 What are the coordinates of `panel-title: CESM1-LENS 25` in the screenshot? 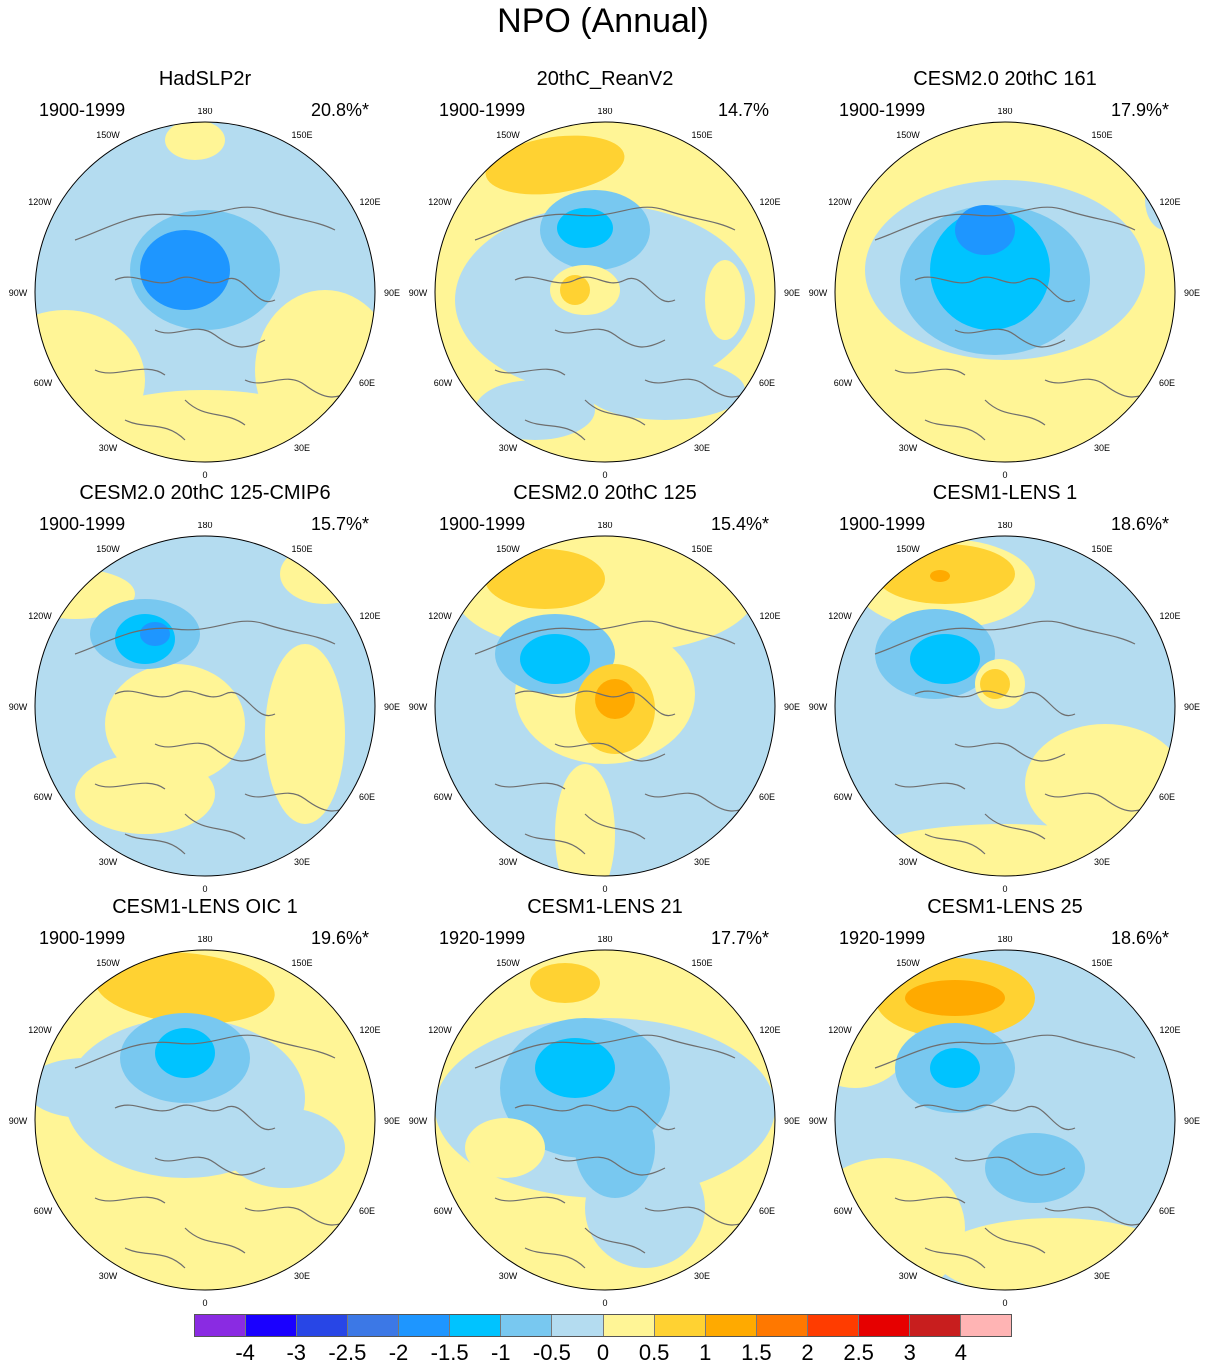 It's located at (1005, 907).